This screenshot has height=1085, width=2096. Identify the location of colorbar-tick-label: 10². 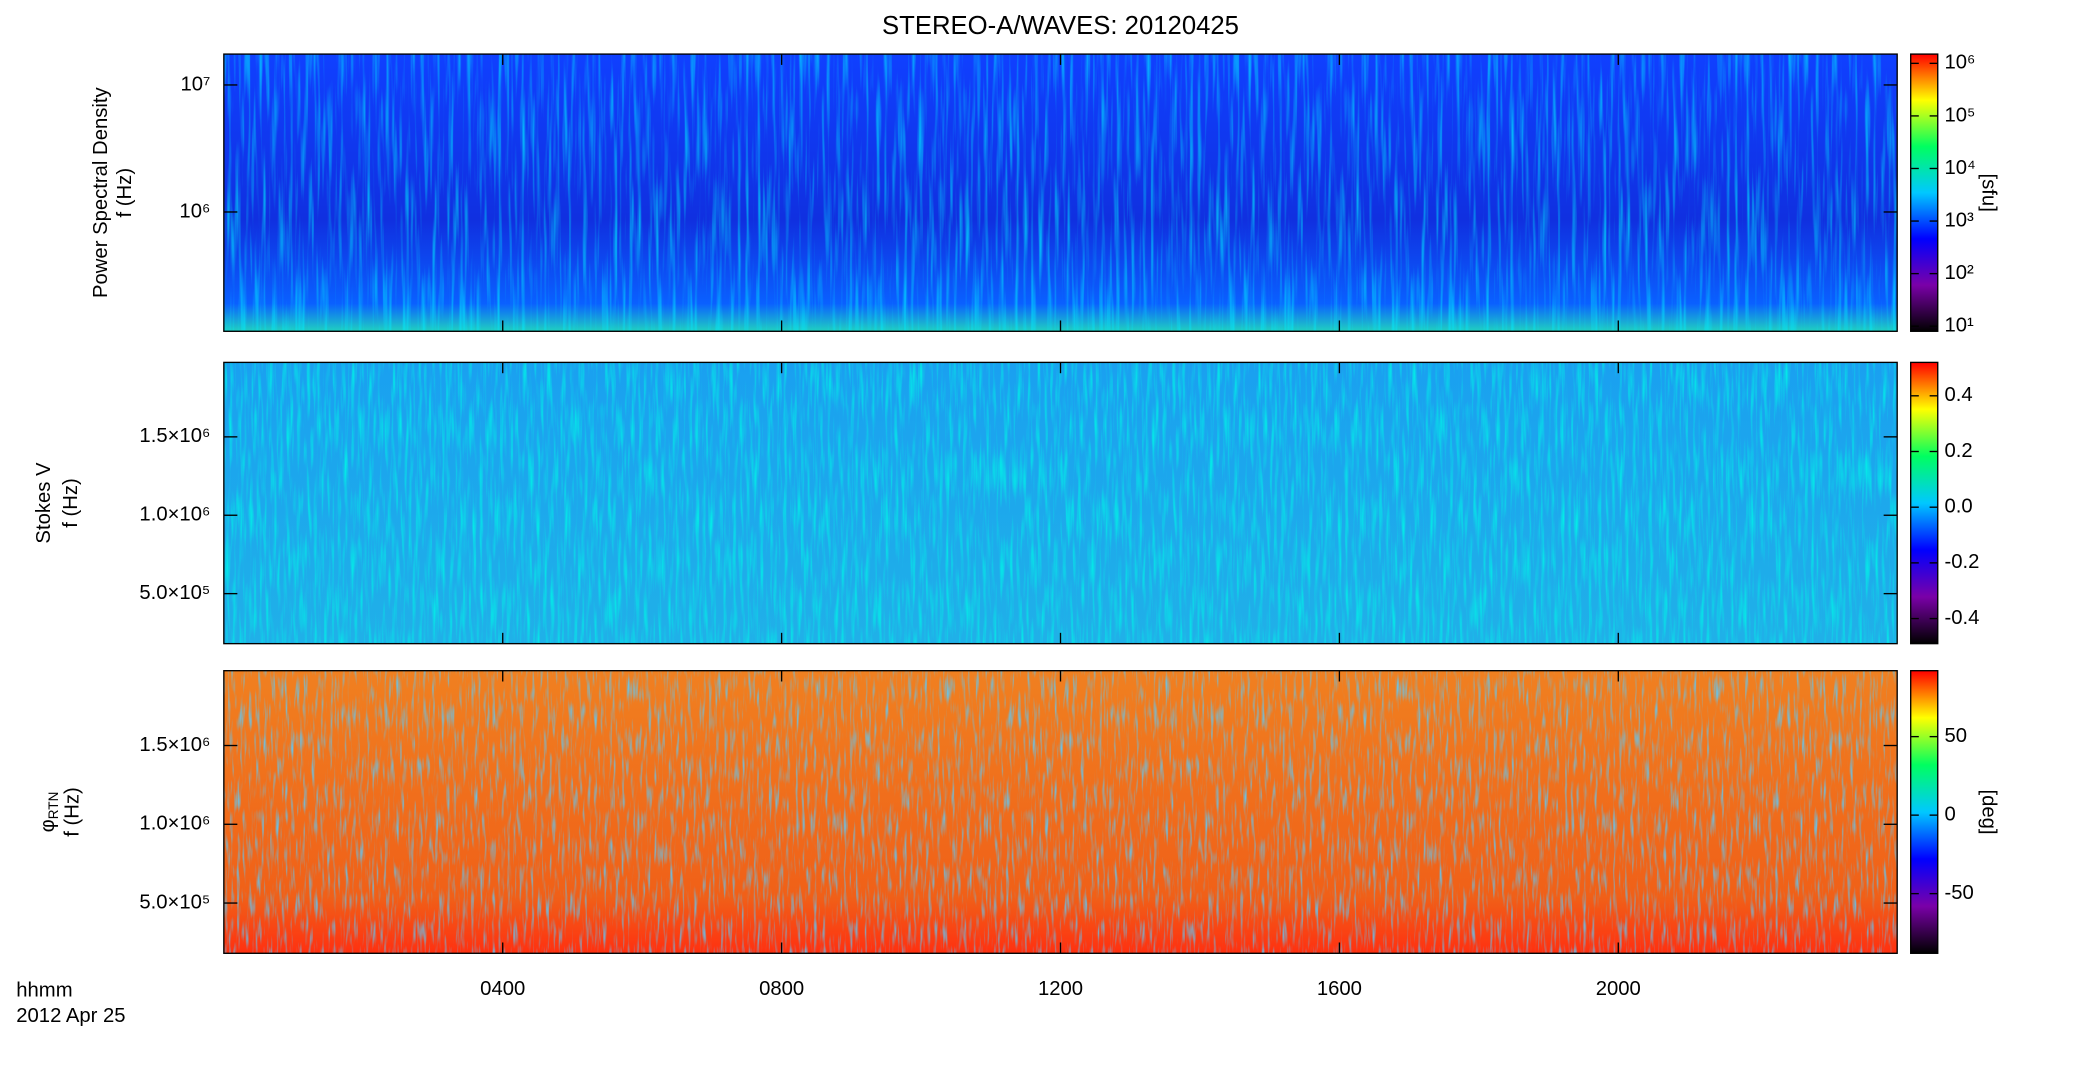
(1960, 273).